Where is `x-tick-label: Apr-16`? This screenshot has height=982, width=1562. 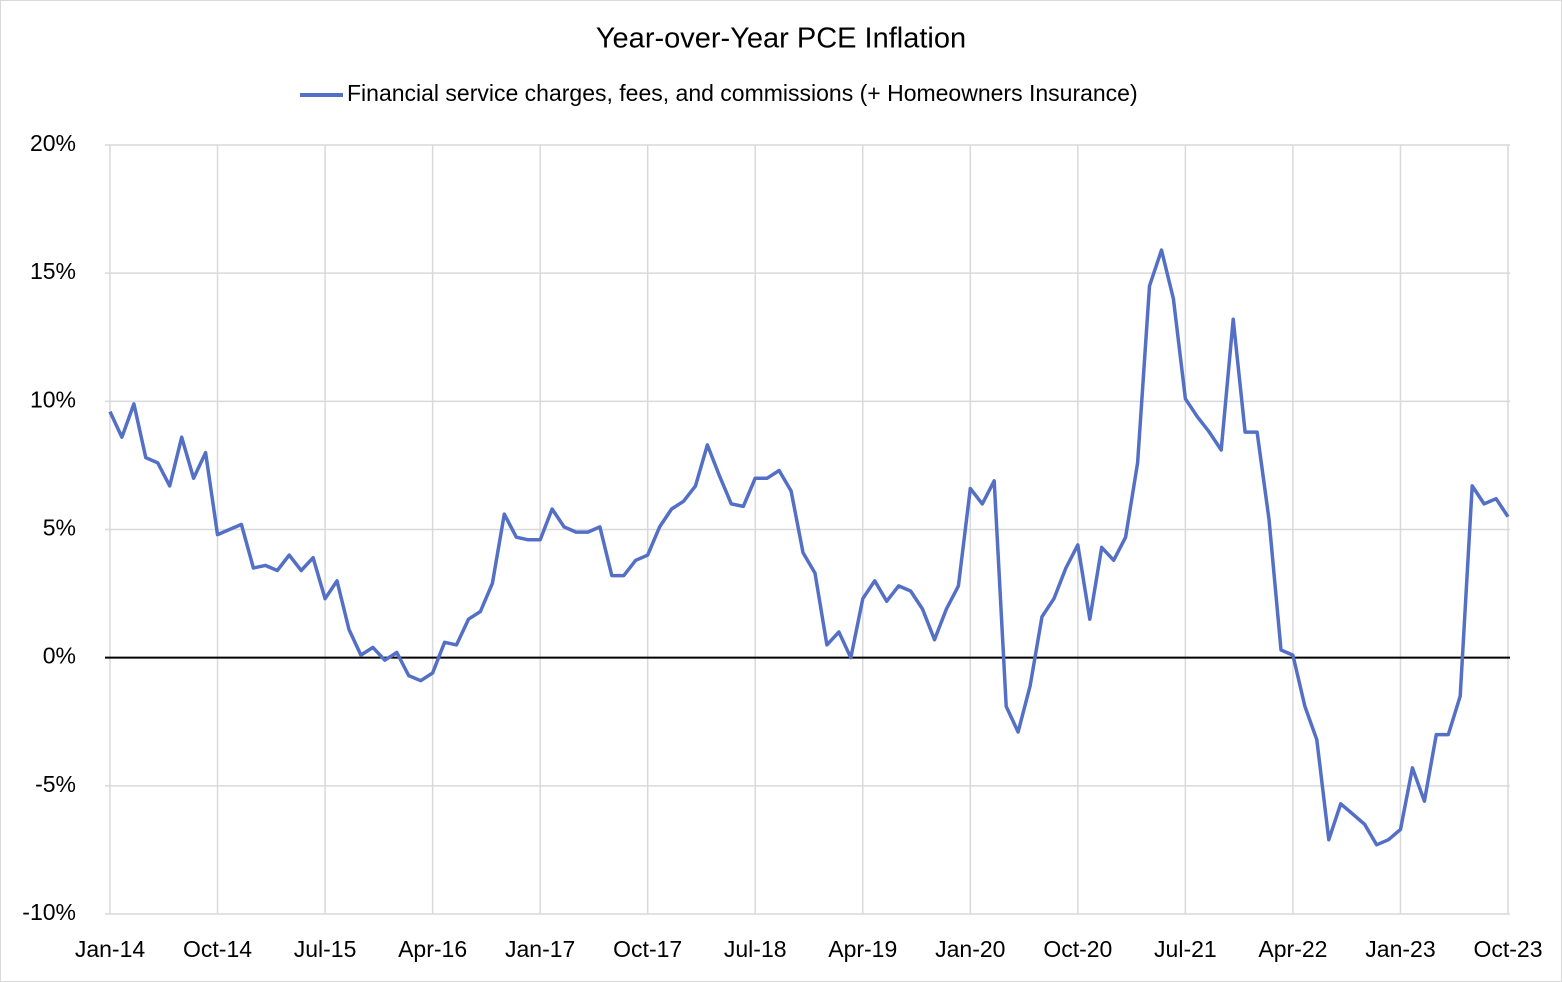
x-tick-label: Apr-16 is located at coordinates (432, 949).